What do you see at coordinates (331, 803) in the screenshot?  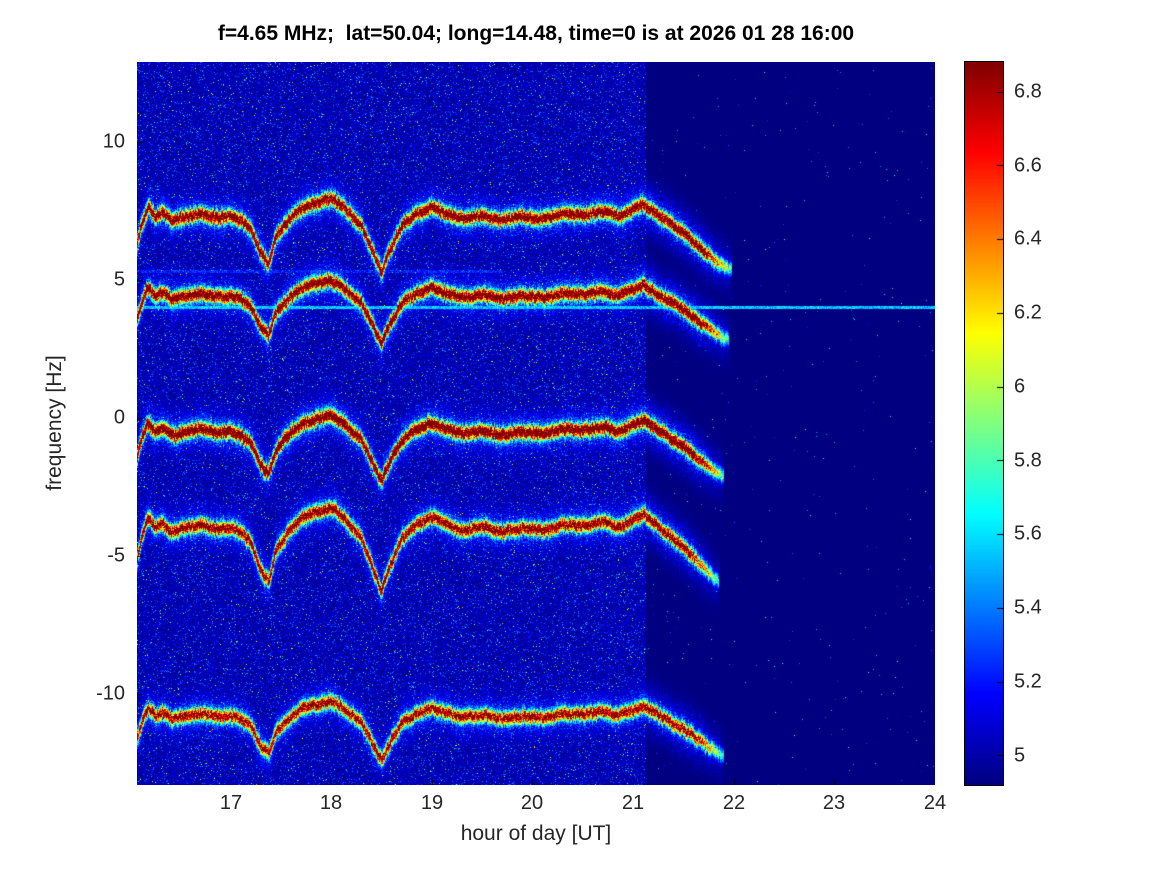 I see `x-tick-label: 18` at bounding box center [331, 803].